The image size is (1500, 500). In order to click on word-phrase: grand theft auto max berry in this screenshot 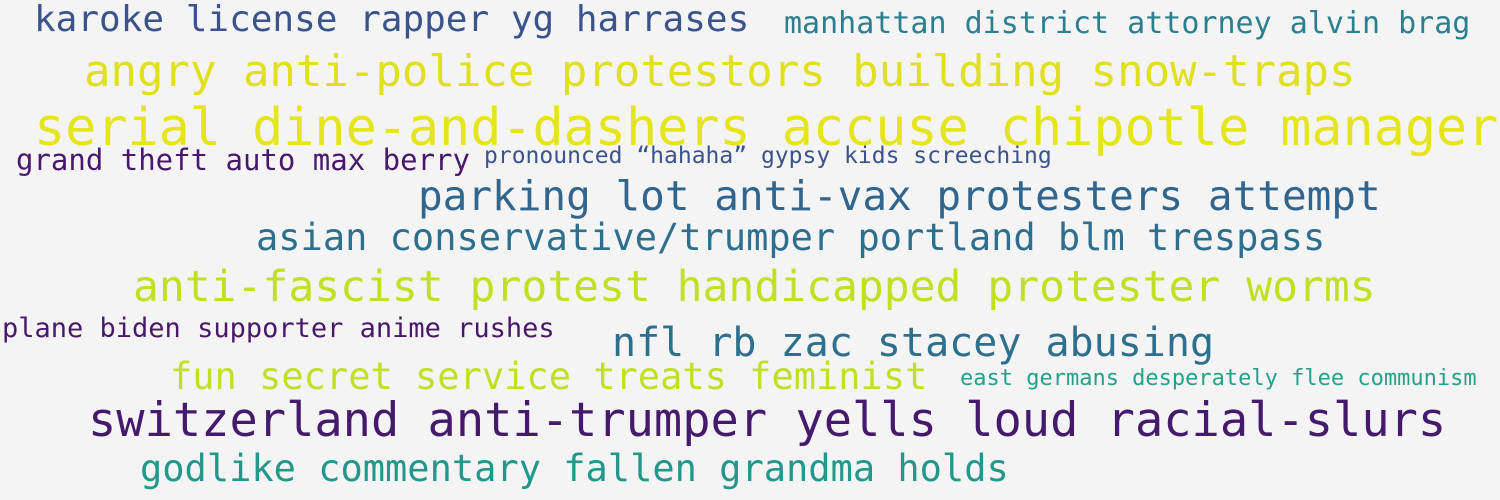, I will do `click(243, 160)`.